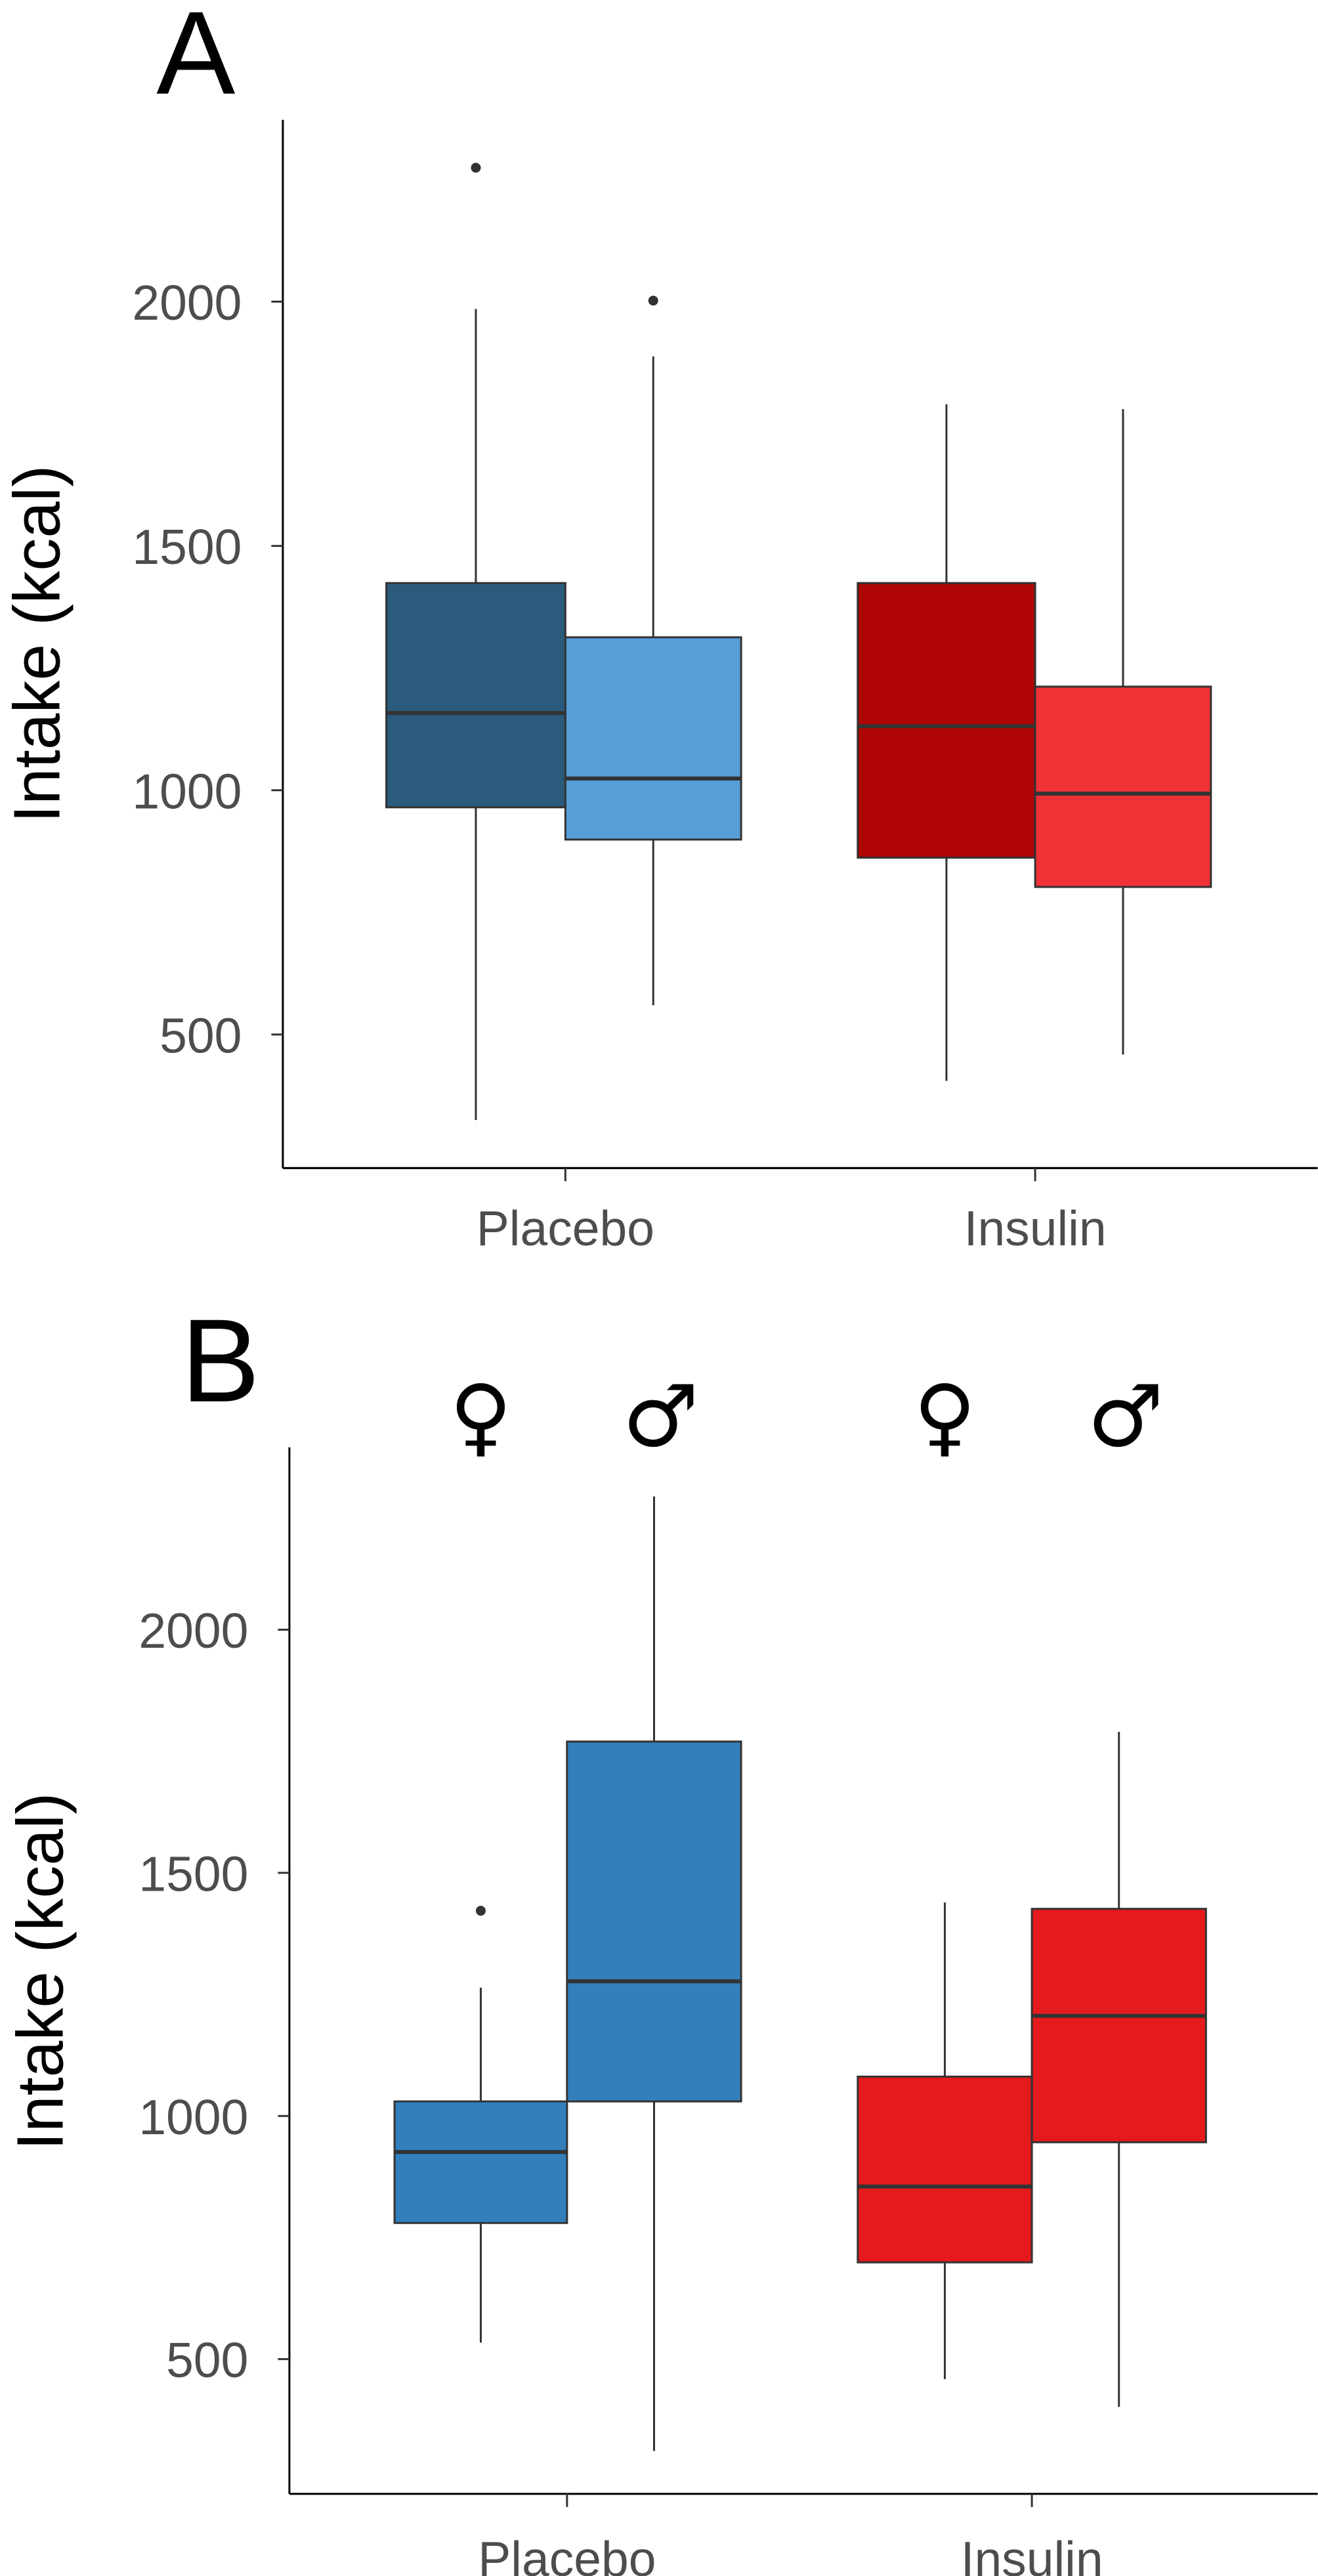 The image size is (1318, 2576). Describe the element at coordinates (195, 59) in the screenshot. I see `panel-label-a: A` at that location.